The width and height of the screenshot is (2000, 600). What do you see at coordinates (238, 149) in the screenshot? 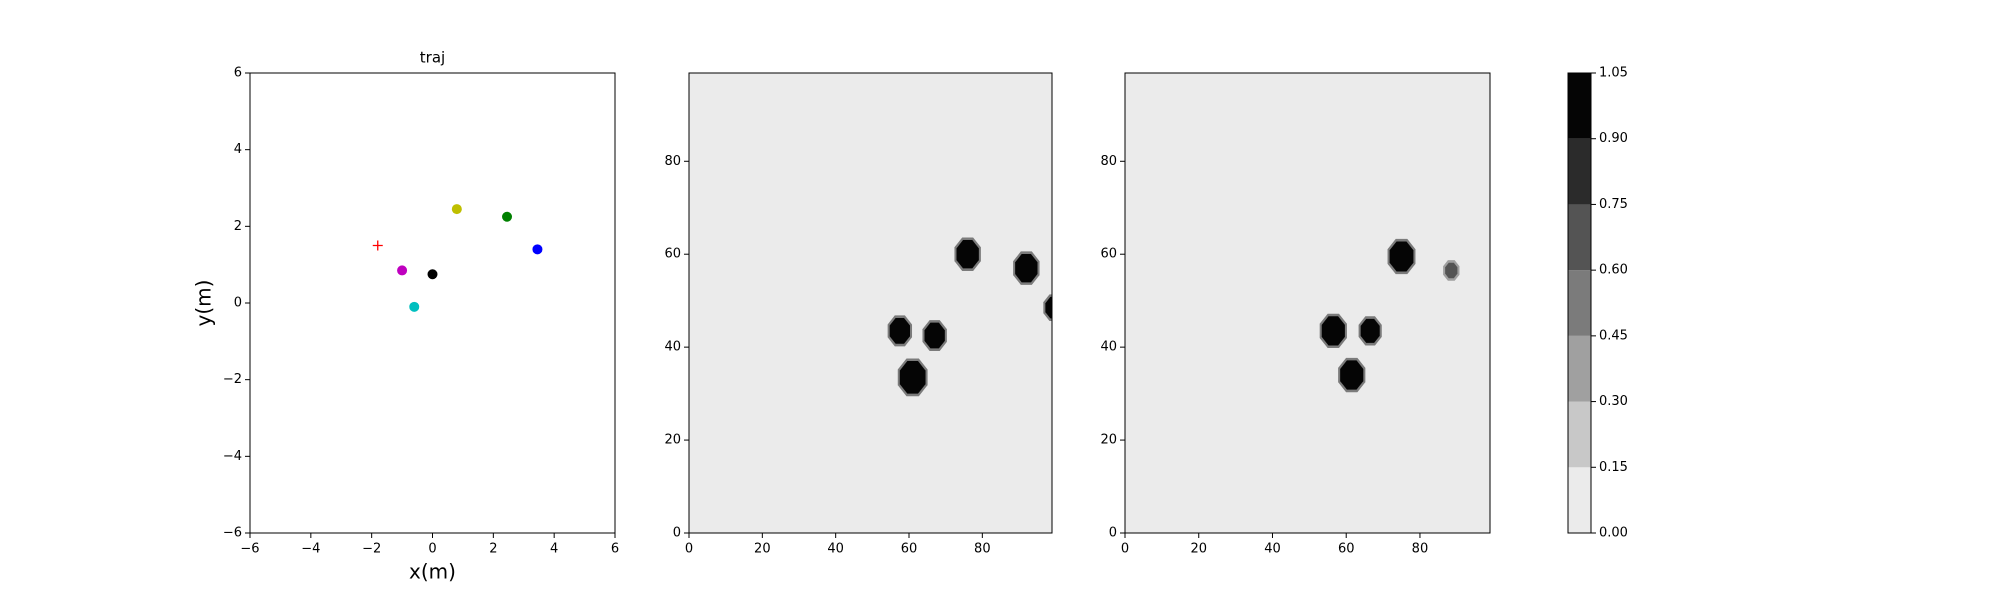
I see `y-tick-label: 4` at bounding box center [238, 149].